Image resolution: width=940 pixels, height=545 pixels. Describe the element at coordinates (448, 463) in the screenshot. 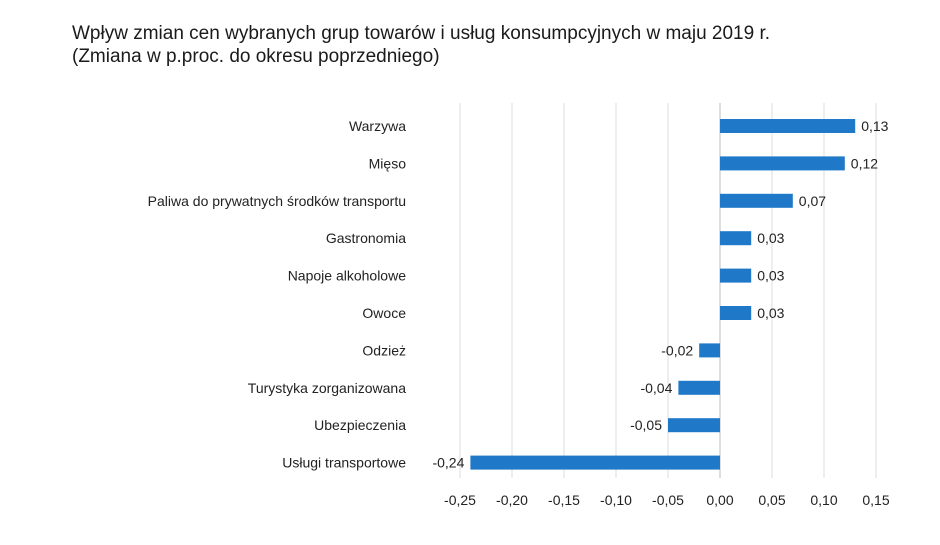

I see `data-label: -0,24` at that location.